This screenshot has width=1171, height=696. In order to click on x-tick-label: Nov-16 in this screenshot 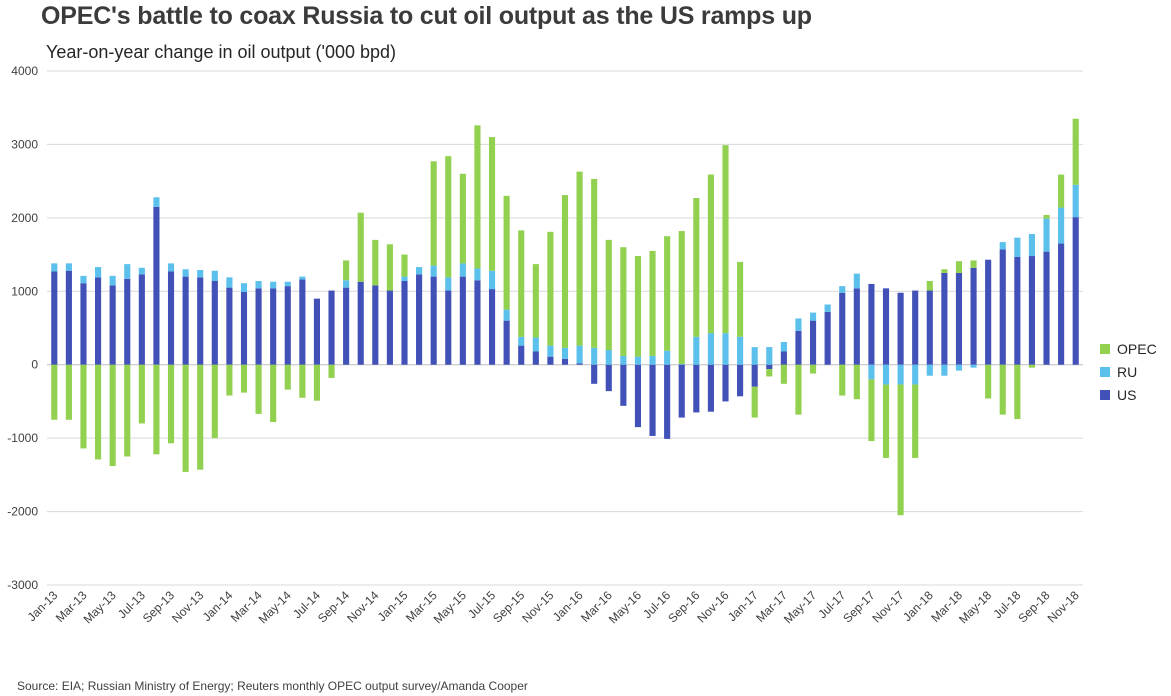, I will do `click(712, 606)`.